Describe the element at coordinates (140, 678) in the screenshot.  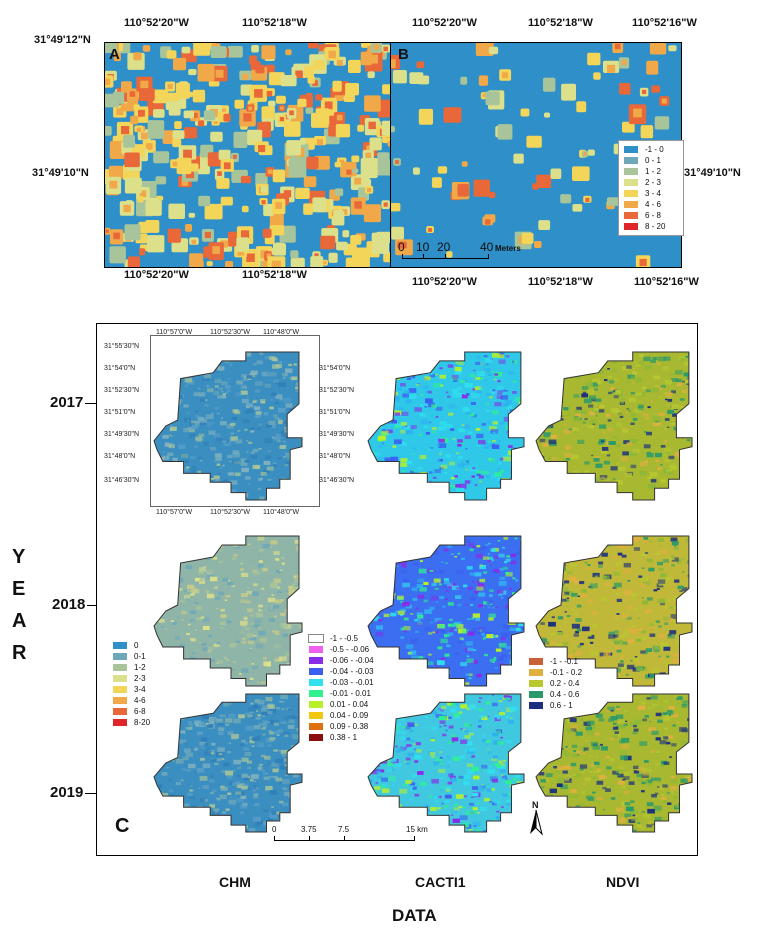
I see `chm-legend-label: 2-3` at that location.